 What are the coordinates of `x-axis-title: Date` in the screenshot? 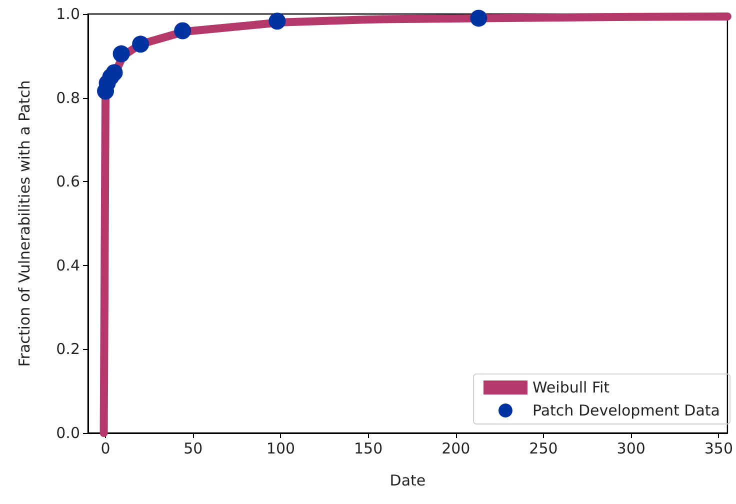 It's located at (408, 481).